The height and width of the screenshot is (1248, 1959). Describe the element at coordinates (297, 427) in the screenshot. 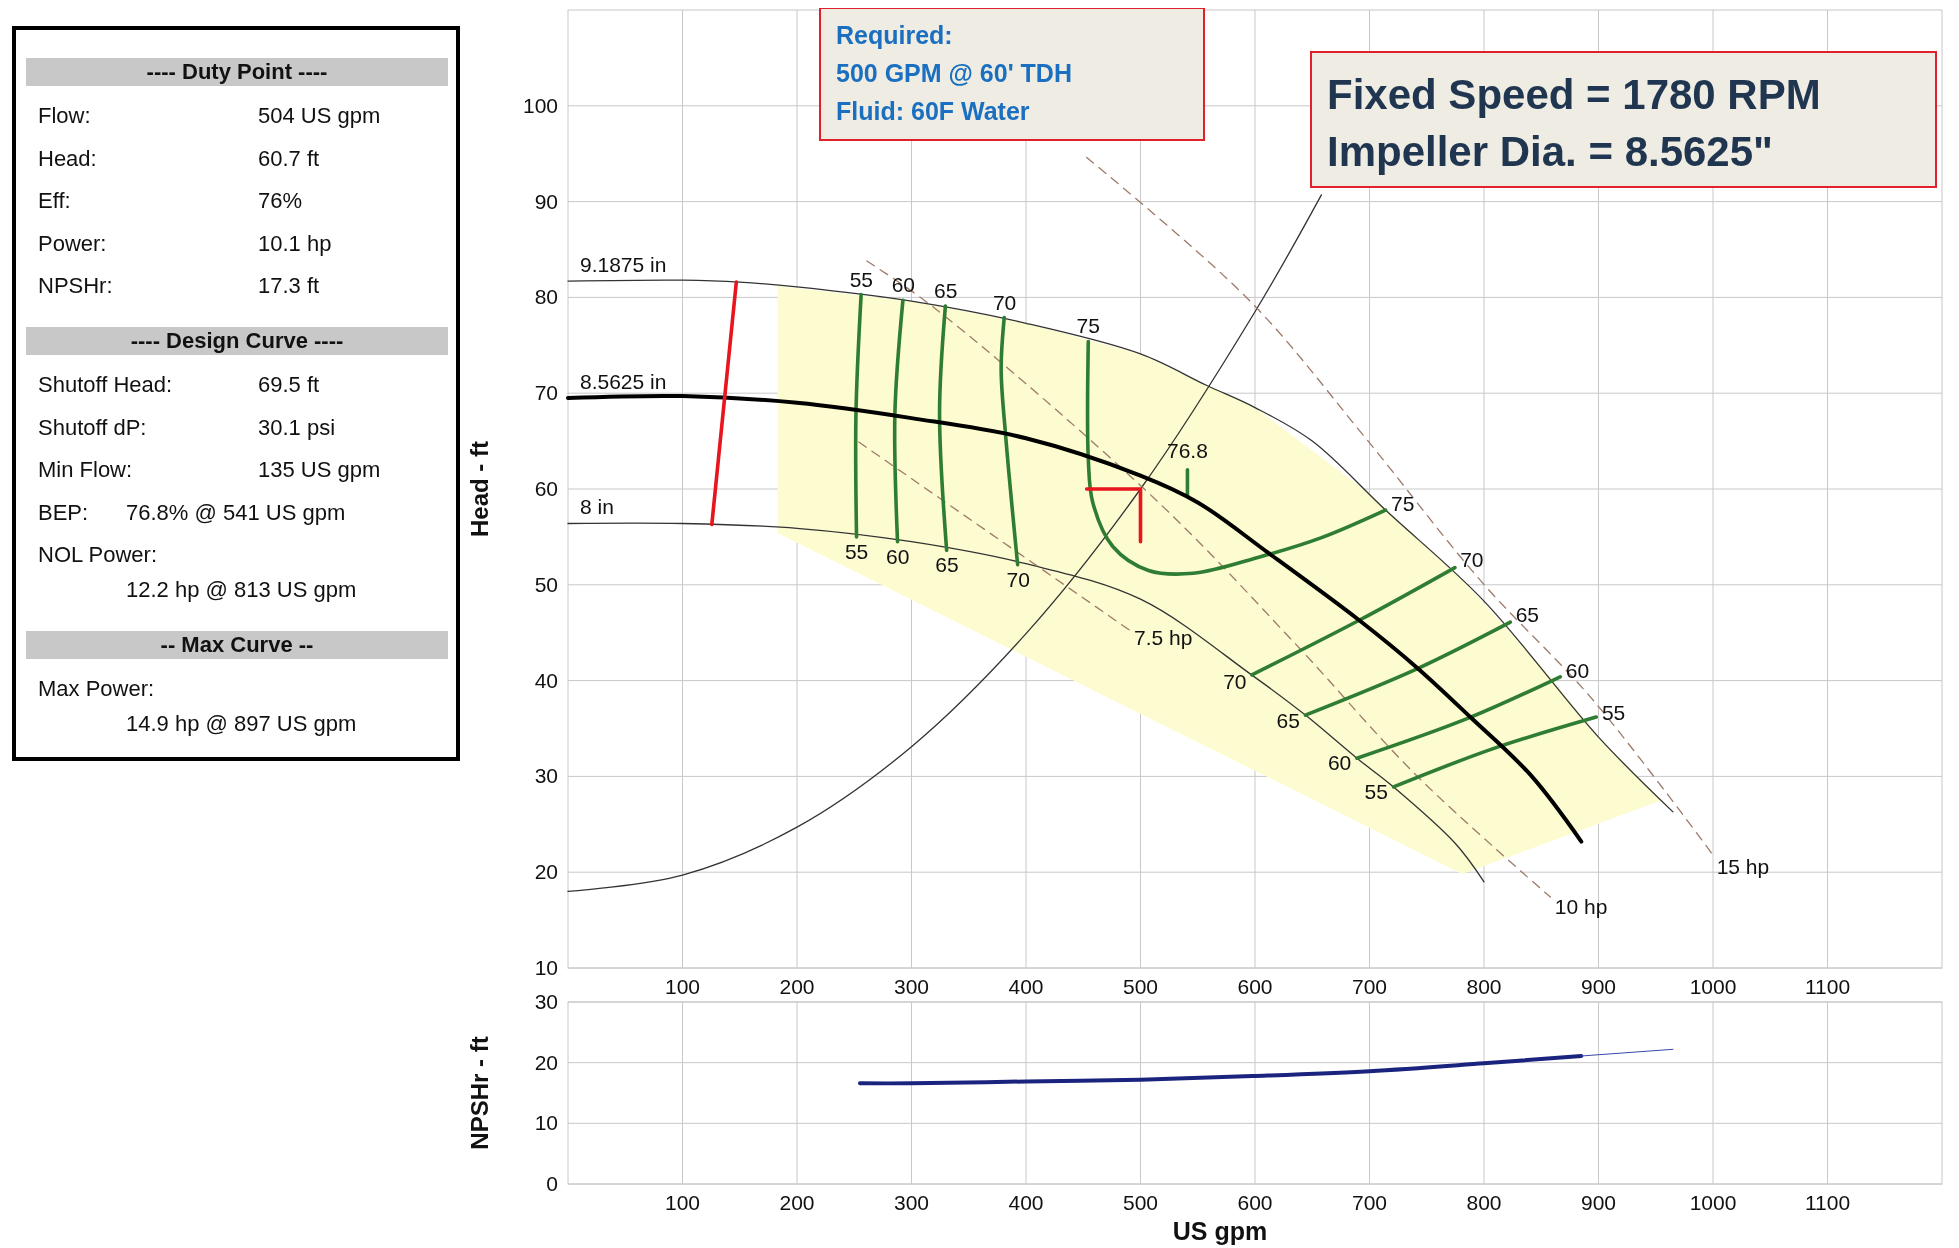

I see `text: 30.1 psi` at that location.